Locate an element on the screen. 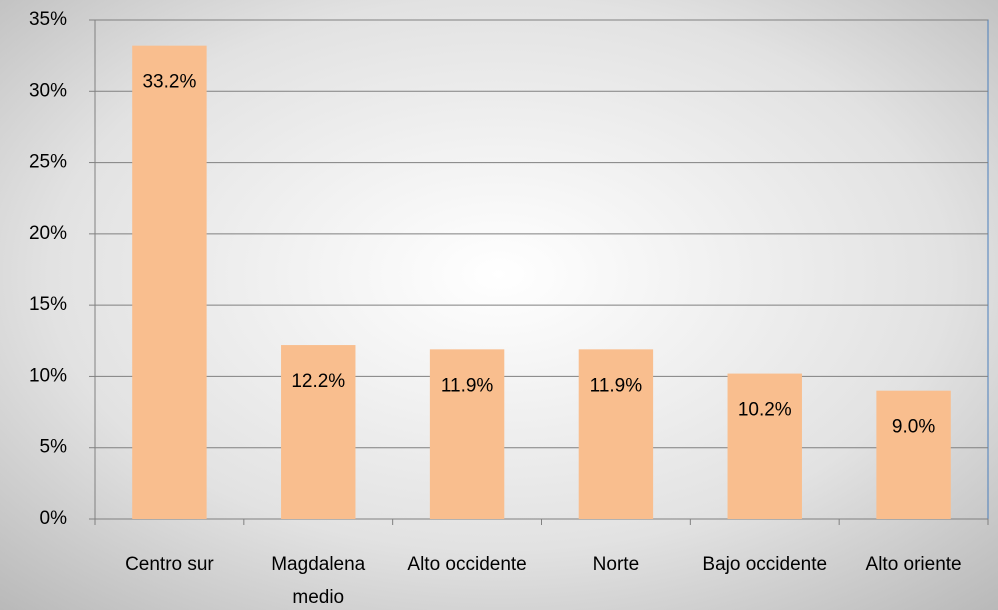  y-tick-label: 0% is located at coordinates (54, 518).